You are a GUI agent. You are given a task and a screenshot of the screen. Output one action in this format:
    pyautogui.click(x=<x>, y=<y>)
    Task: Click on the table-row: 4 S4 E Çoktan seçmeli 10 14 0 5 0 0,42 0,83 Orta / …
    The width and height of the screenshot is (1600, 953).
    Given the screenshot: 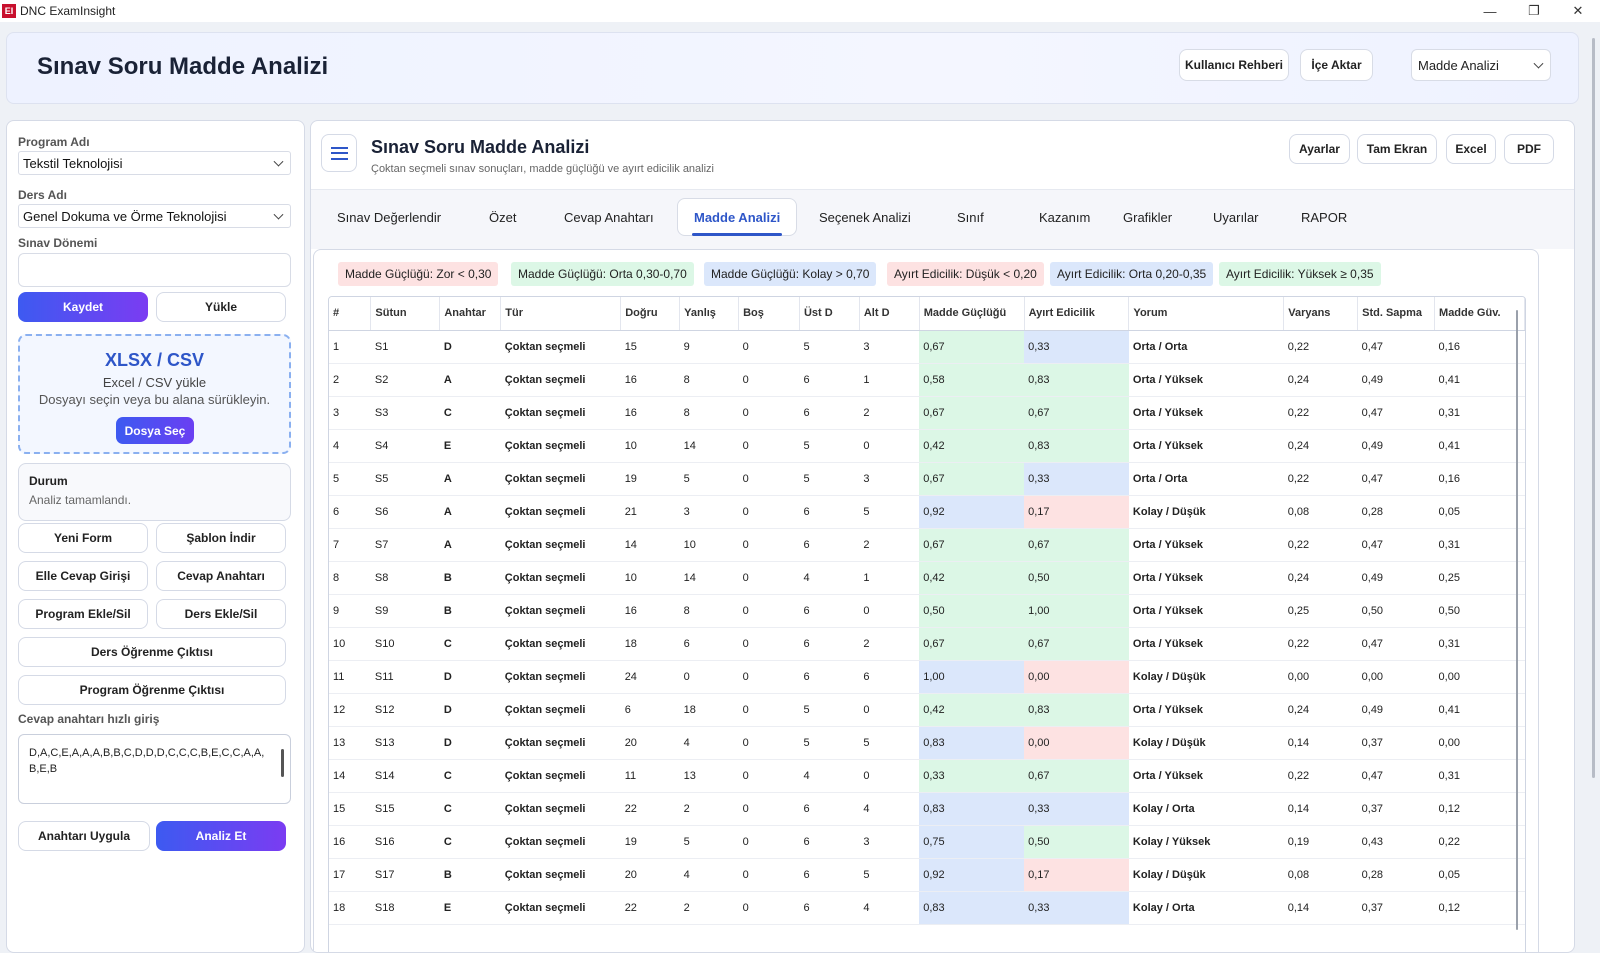 What is the action you would take?
    pyautogui.click(x=927, y=446)
    